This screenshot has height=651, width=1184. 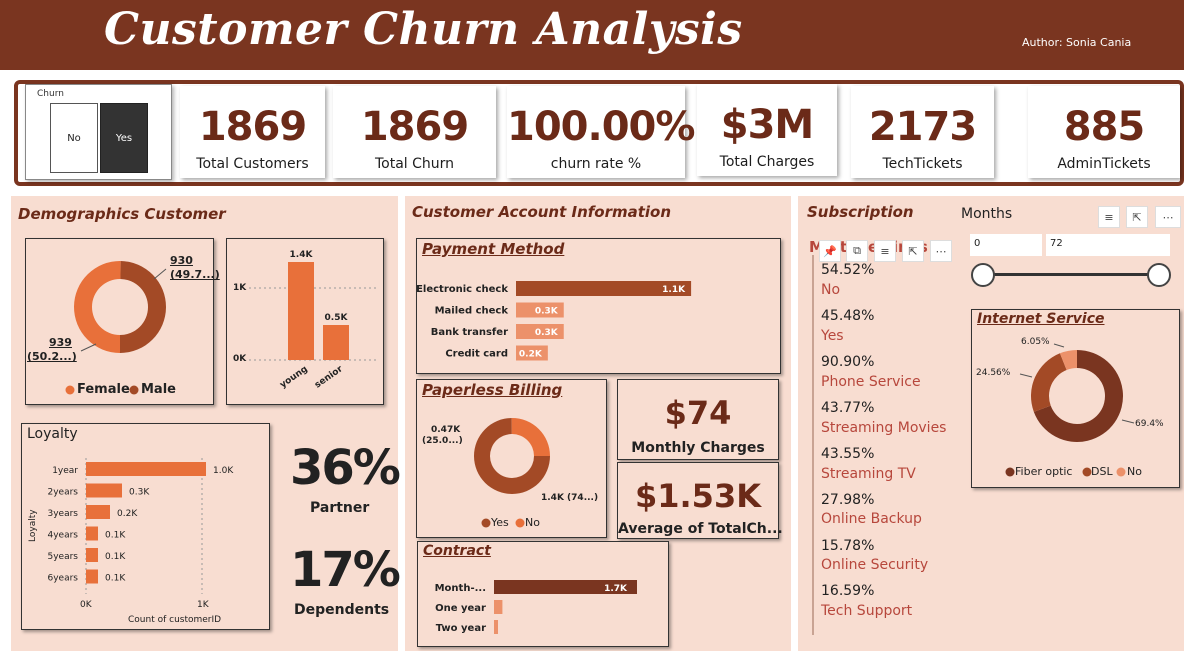 I want to click on sub-pct-yes: 45.48%, so click(x=848, y=316).